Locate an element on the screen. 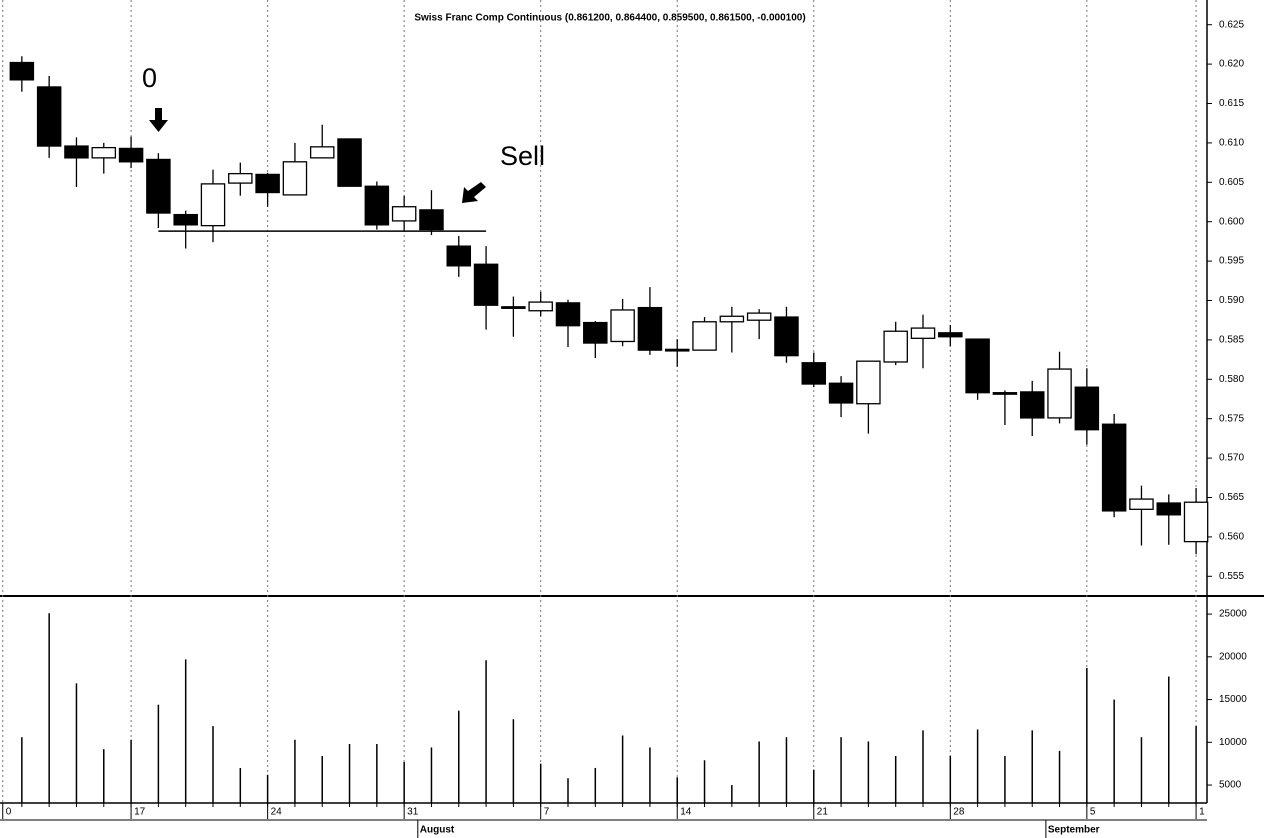  y2-tick-label: 15000 is located at coordinates (1233, 699).